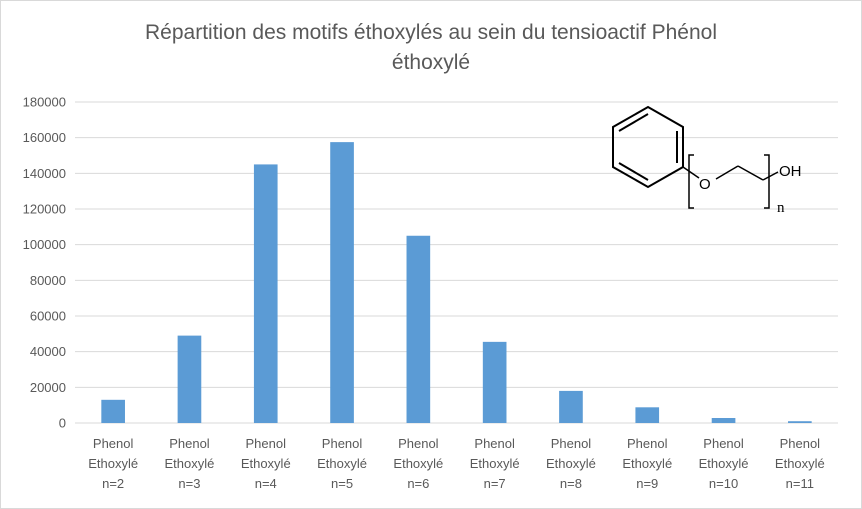 The width and height of the screenshot is (862, 509). Describe the element at coordinates (48, 351) in the screenshot. I see `y-tick-label: 40000` at that location.